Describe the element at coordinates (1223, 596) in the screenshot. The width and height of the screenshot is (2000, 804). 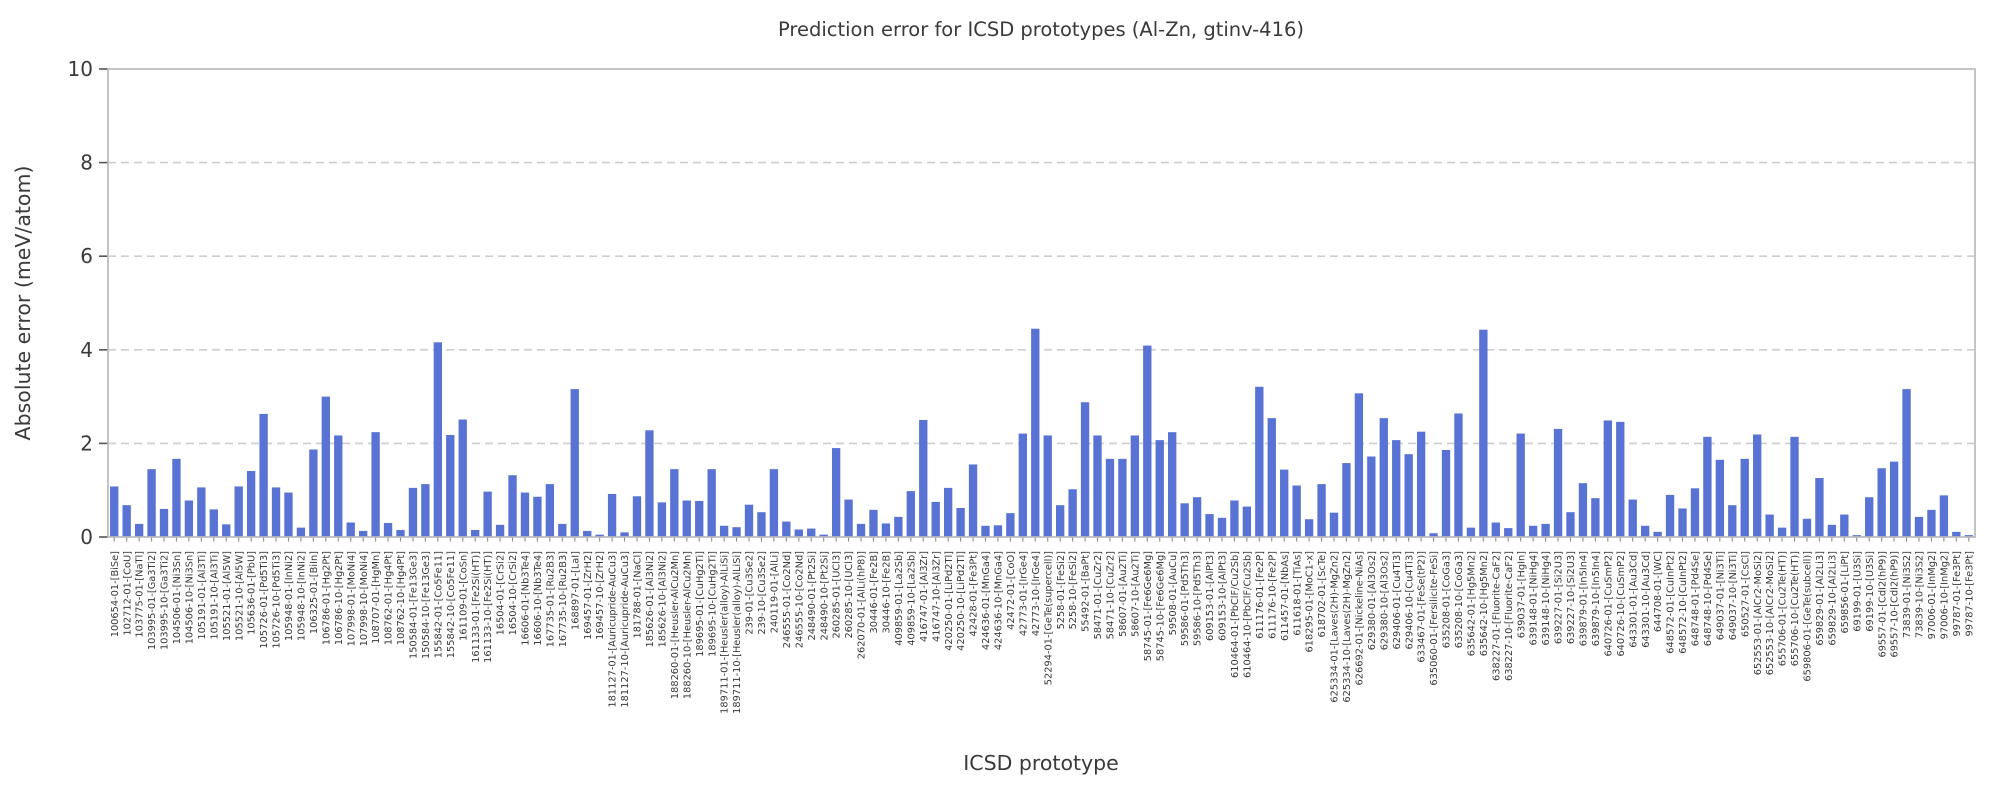
I see `x-tick-label: 609153-10-[AlPt3]` at that location.